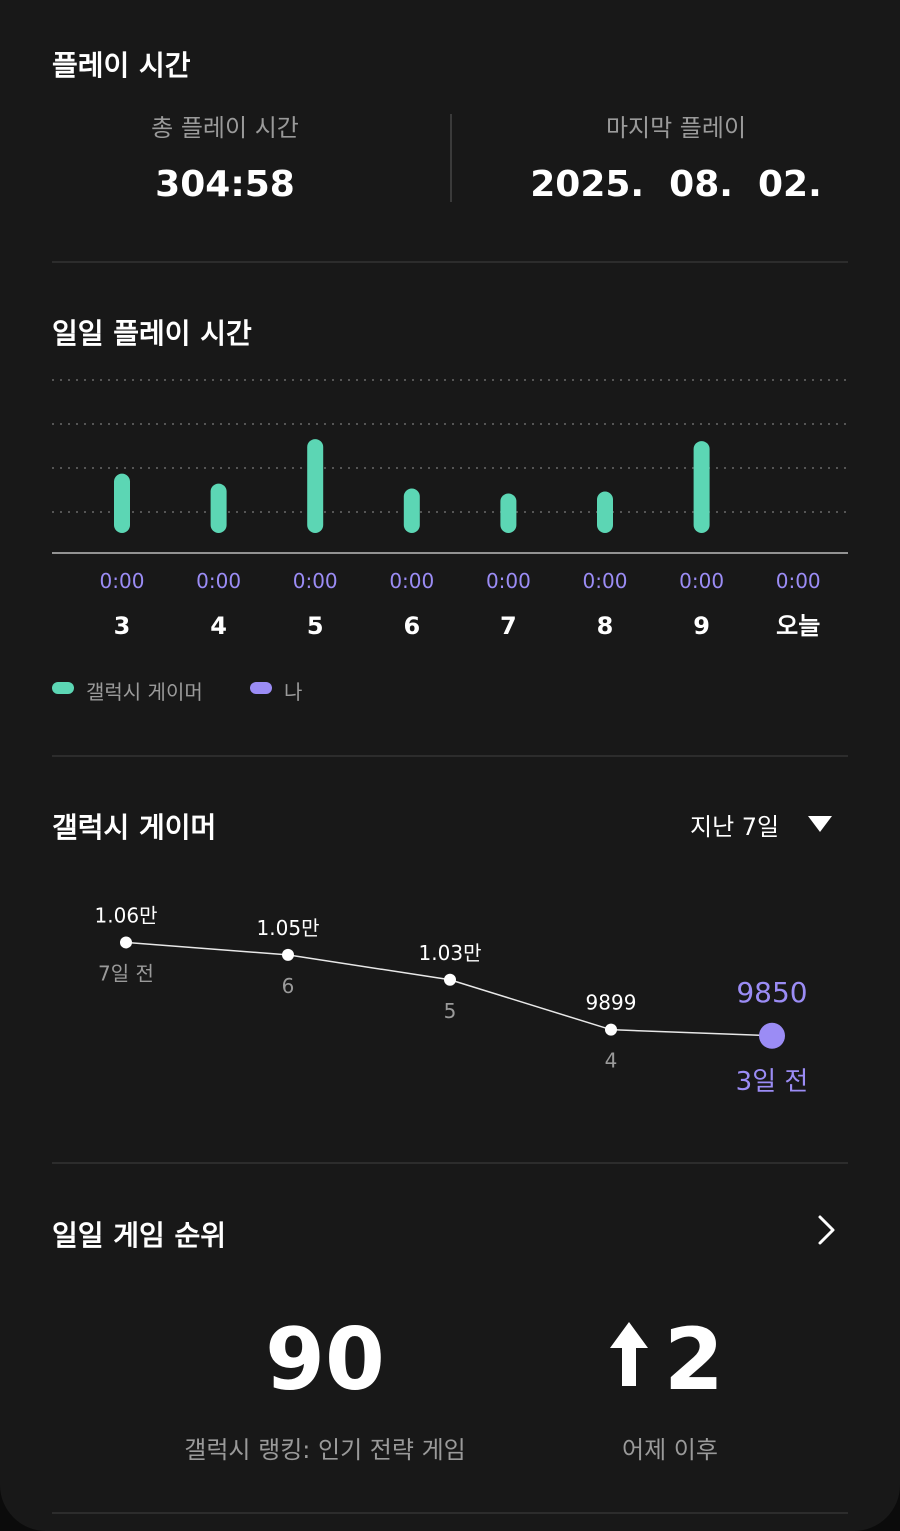  I want to click on chart-gridlines, so click(450, 446).